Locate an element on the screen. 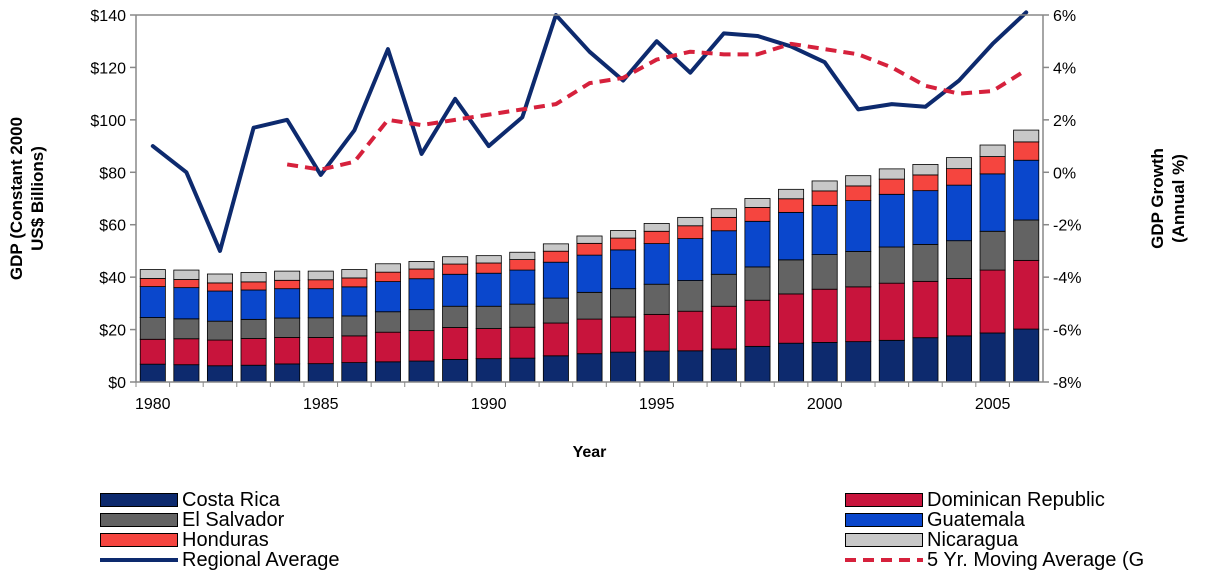 This screenshot has width=1225, height=587. bar-el-salvador-1988 is located at coordinates (421, 320).